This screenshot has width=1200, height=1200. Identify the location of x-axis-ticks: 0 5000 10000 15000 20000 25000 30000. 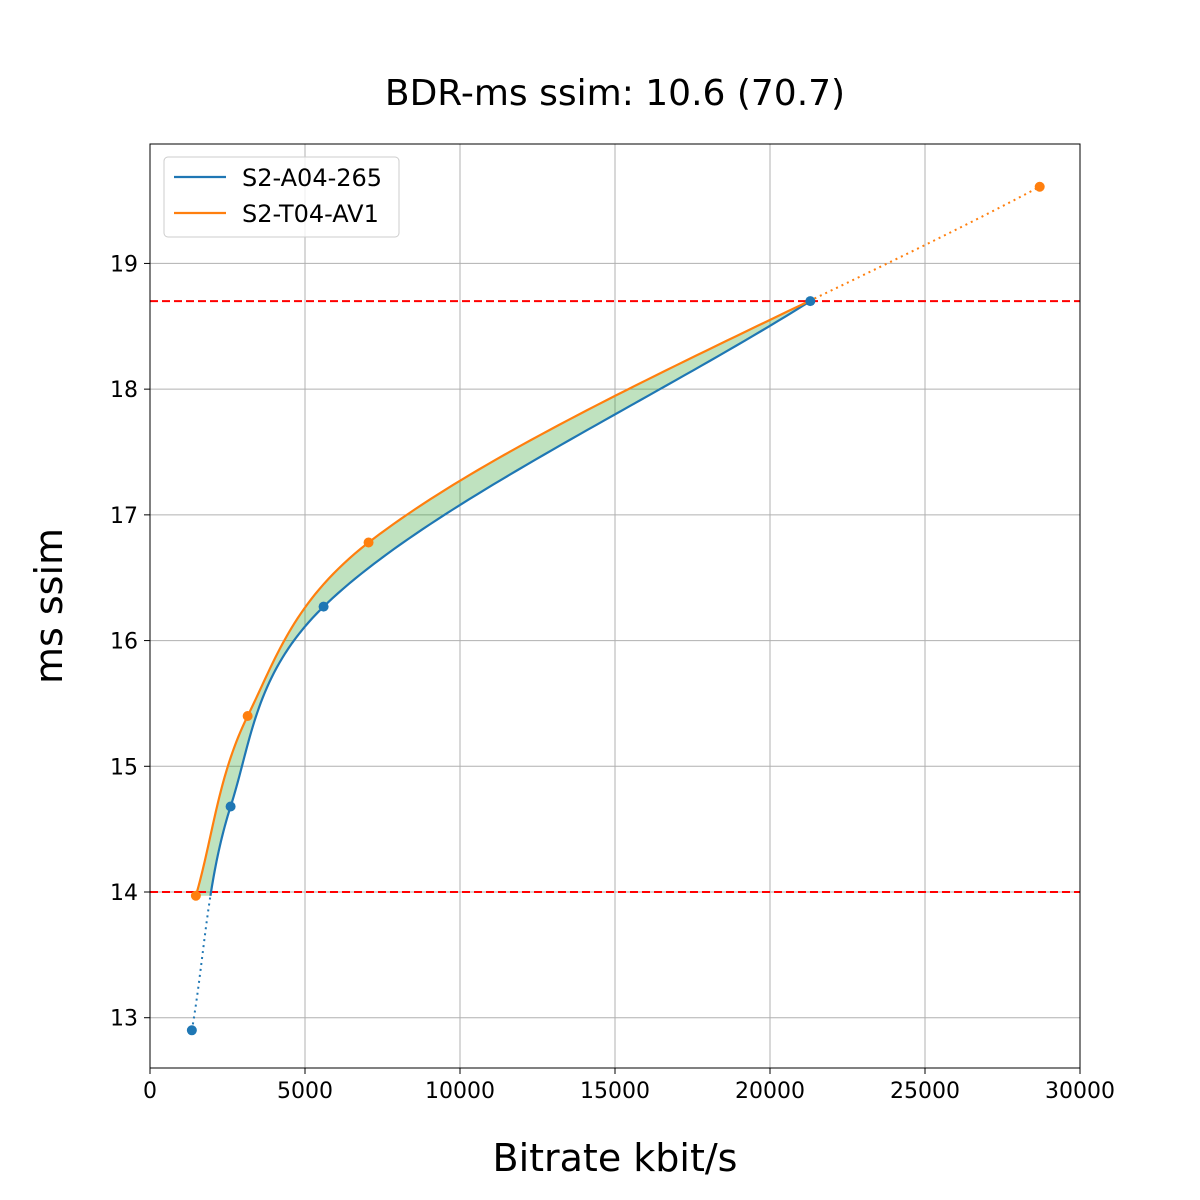
(629, 1086).